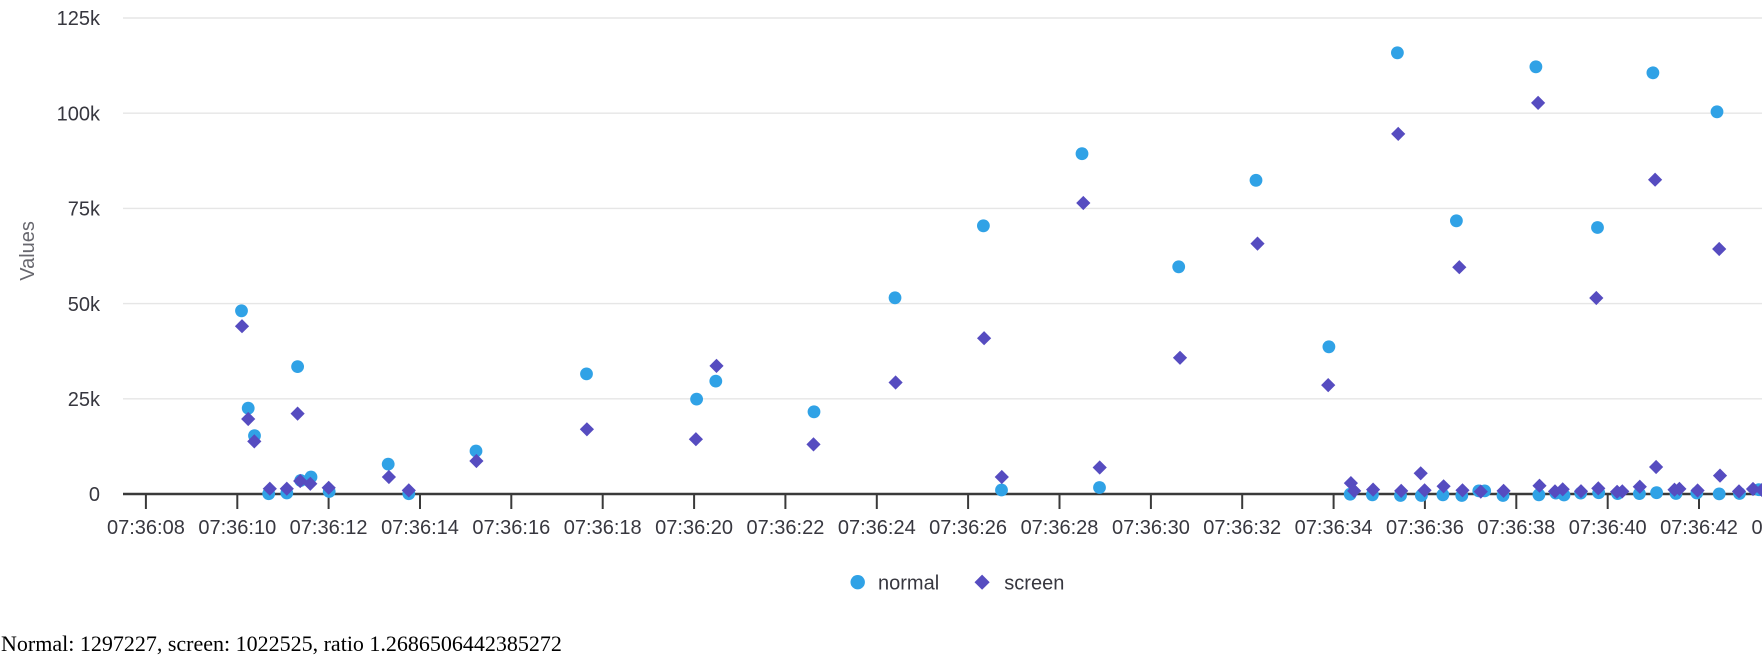 The width and height of the screenshot is (1762, 670). What do you see at coordinates (237, 528) in the screenshot?
I see `svg-text: 07:36:10` at bounding box center [237, 528].